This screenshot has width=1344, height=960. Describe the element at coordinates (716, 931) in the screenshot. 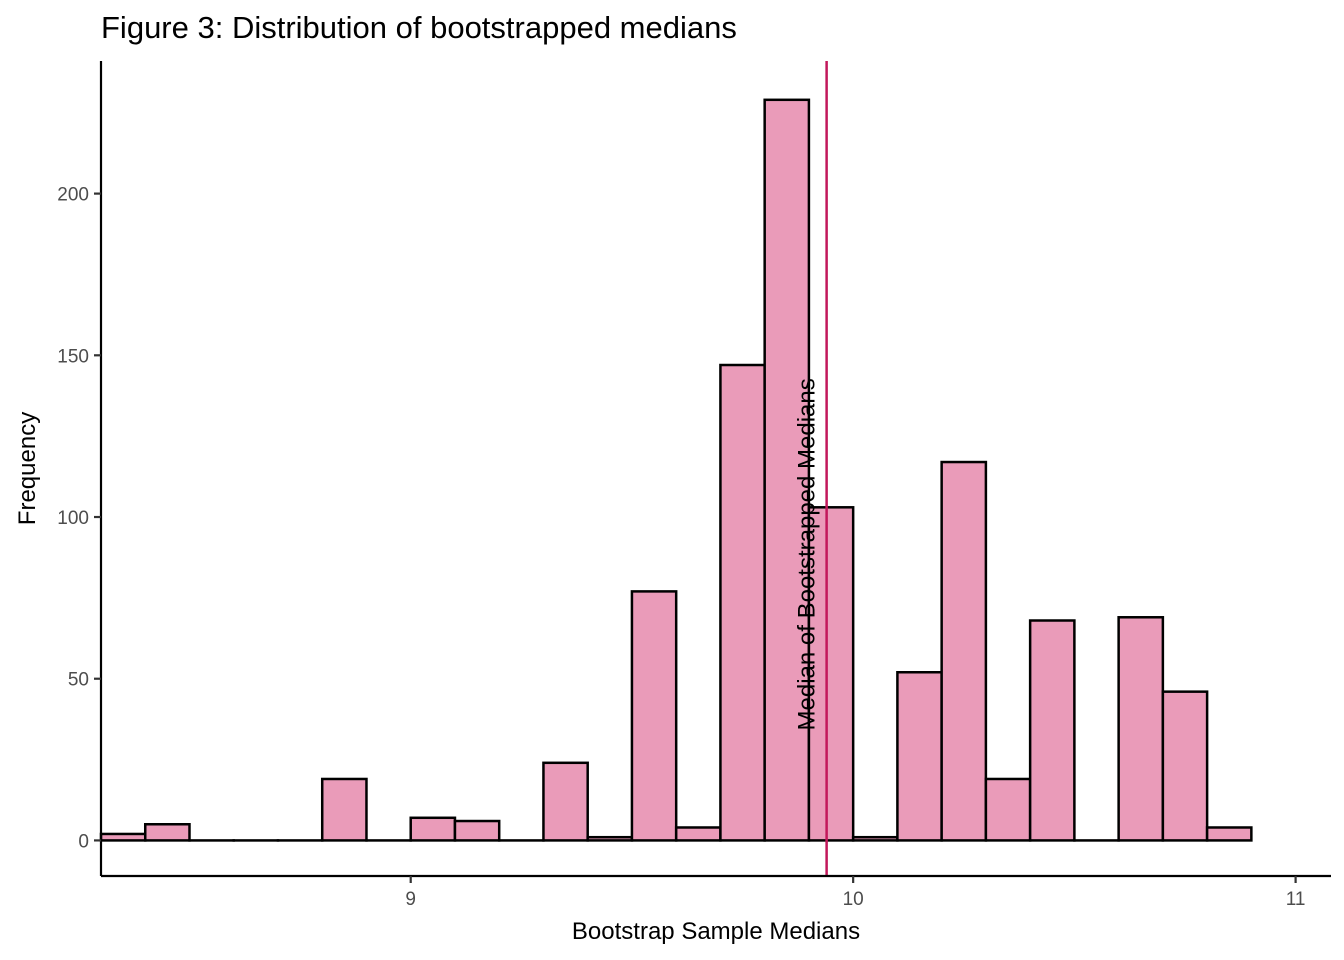

I see `x-axis-title: Bootstrap Sample Medians` at that location.